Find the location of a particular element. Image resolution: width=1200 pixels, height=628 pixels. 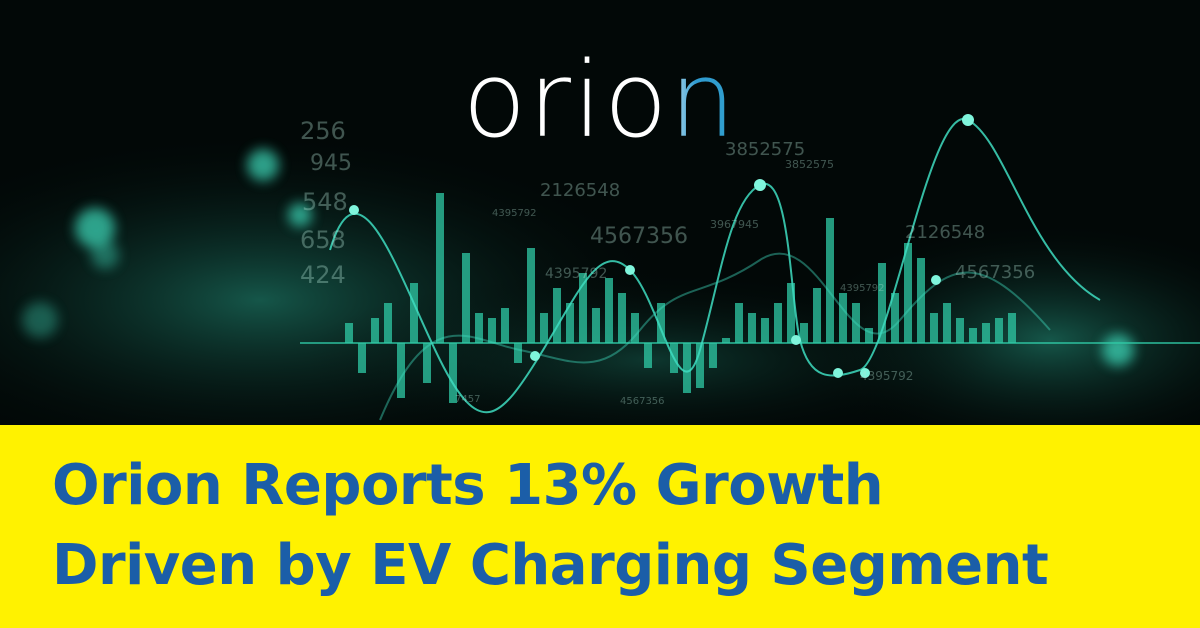

background-figure: 7457 is located at coordinates (467, 399).